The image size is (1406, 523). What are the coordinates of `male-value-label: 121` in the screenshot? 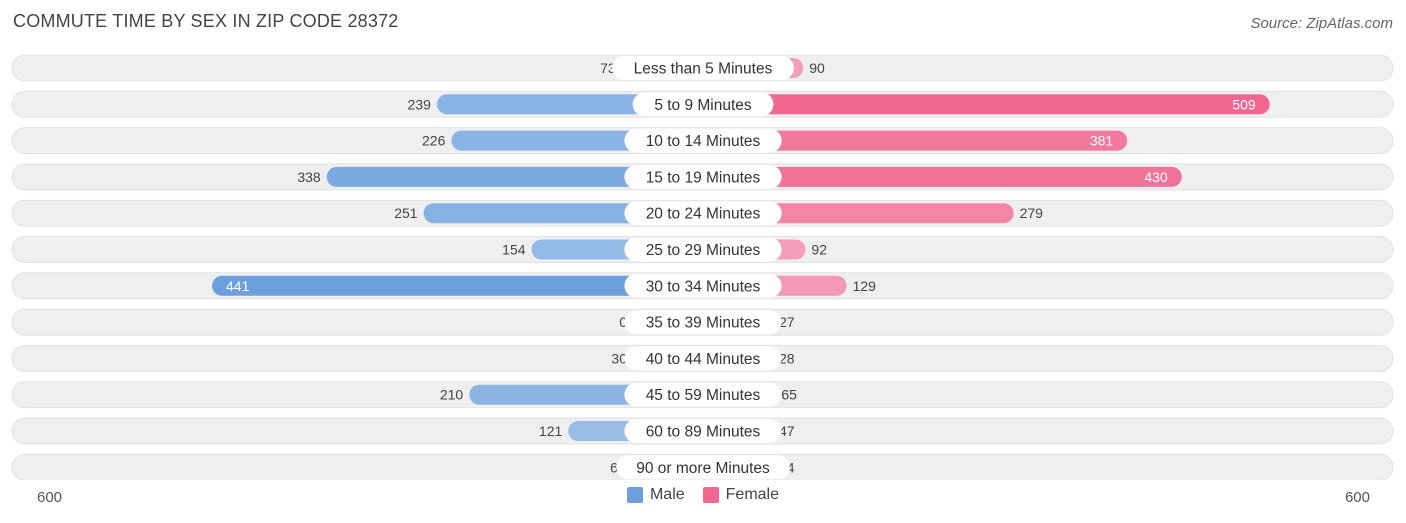 It's located at (551, 431).